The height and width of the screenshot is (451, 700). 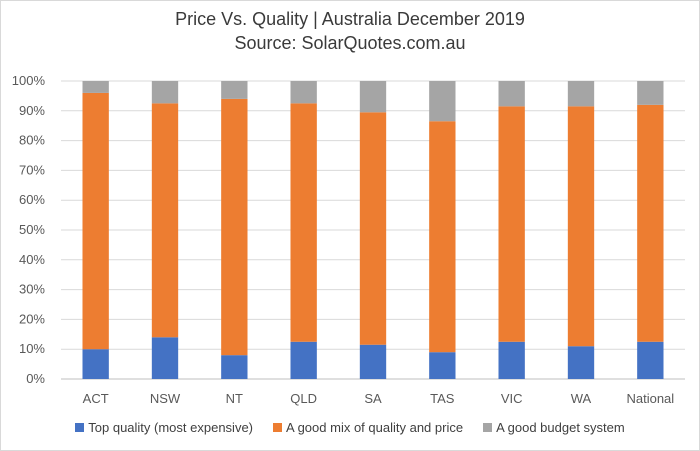 What do you see at coordinates (488, 427) in the screenshot?
I see `legend-swatch-budget` at bounding box center [488, 427].